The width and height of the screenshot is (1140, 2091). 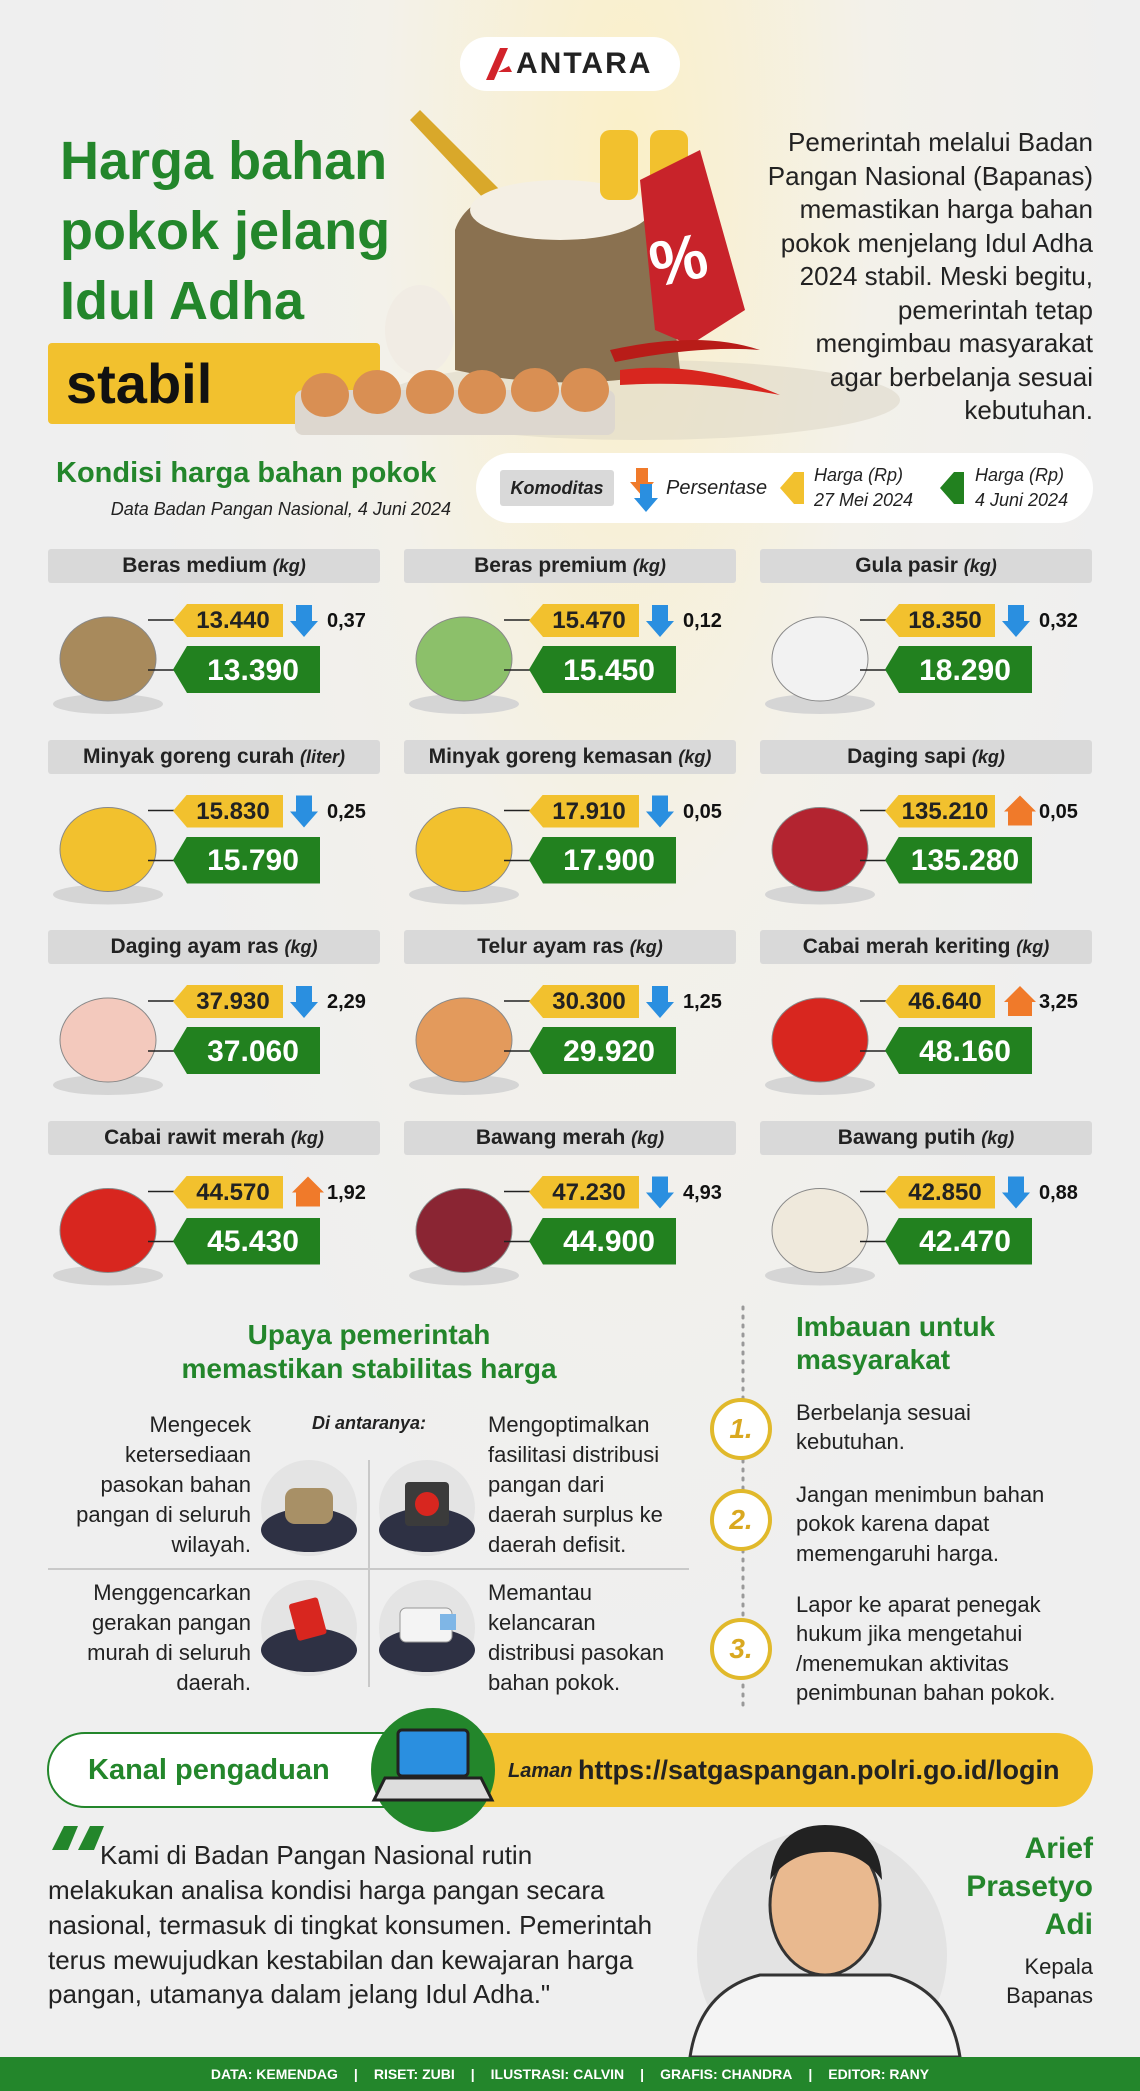 What do you see at coordinates (253, 670) in the screenshot?
I see `price-after: 13.390` at bounding box center [253, 670].